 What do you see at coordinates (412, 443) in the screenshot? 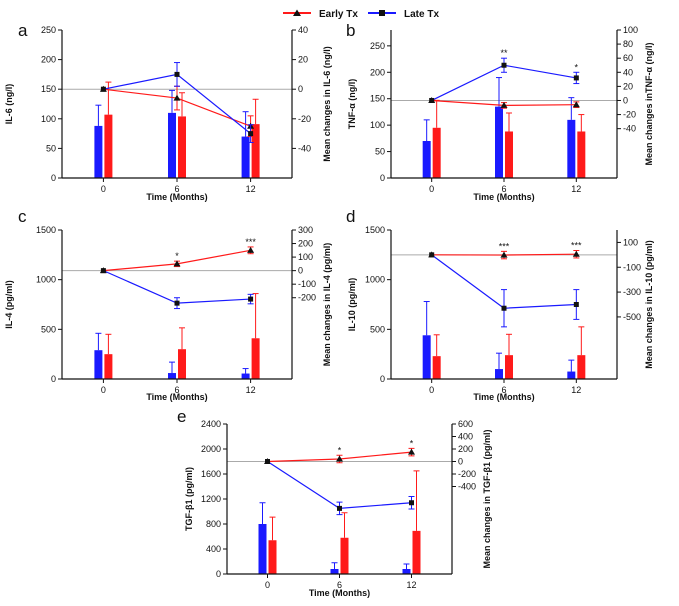
I see `significance-label: *` at bounding box center [412, 443].